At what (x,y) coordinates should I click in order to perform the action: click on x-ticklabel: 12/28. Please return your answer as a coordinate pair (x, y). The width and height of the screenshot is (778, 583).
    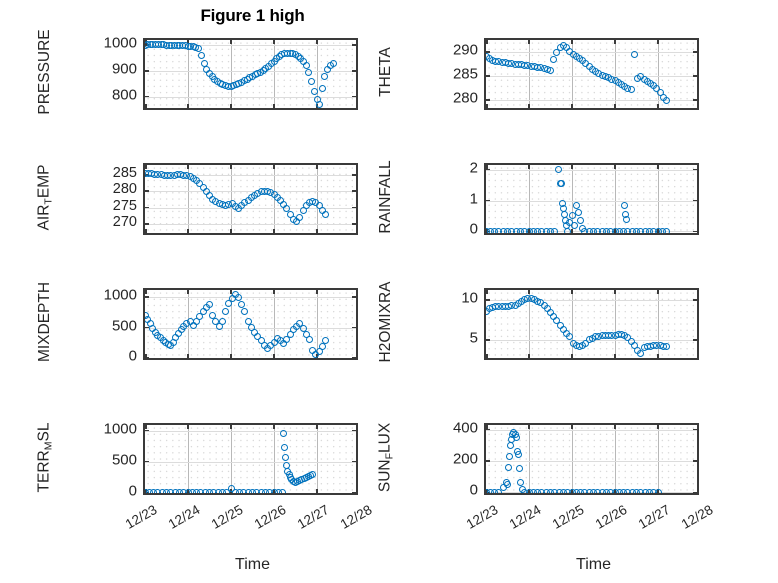
    Looking at the image, I should click on (697, 517).